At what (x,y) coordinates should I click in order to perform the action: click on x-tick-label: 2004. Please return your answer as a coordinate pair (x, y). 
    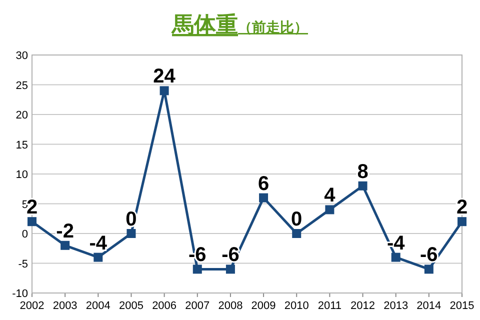
    Looking at the image, I should click on (98, 306).